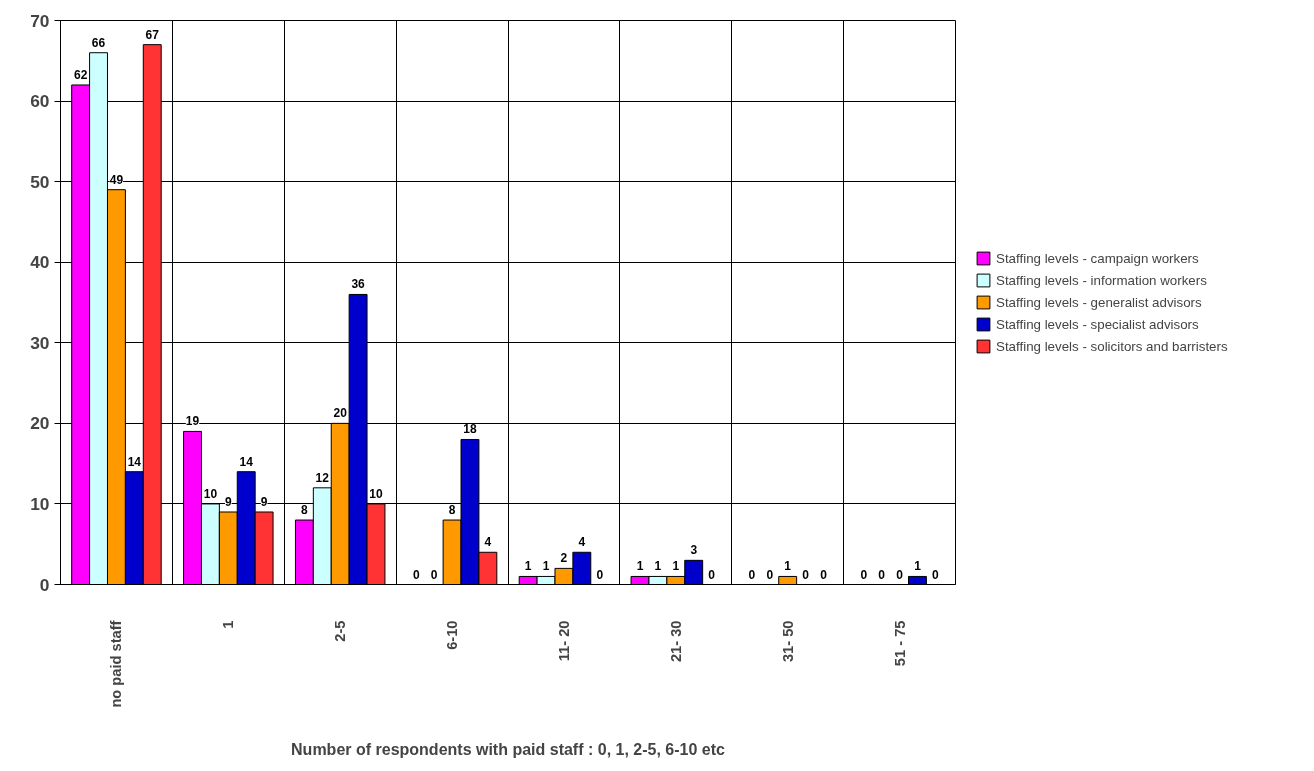 Image resolution: width=1314 pixels, height=771 pixels. What do you see at coordinates (1097, 324) in the screenshot?
I see `legend-label: Staffing levels - specialist advisors` at bounding box center [1097, 324].